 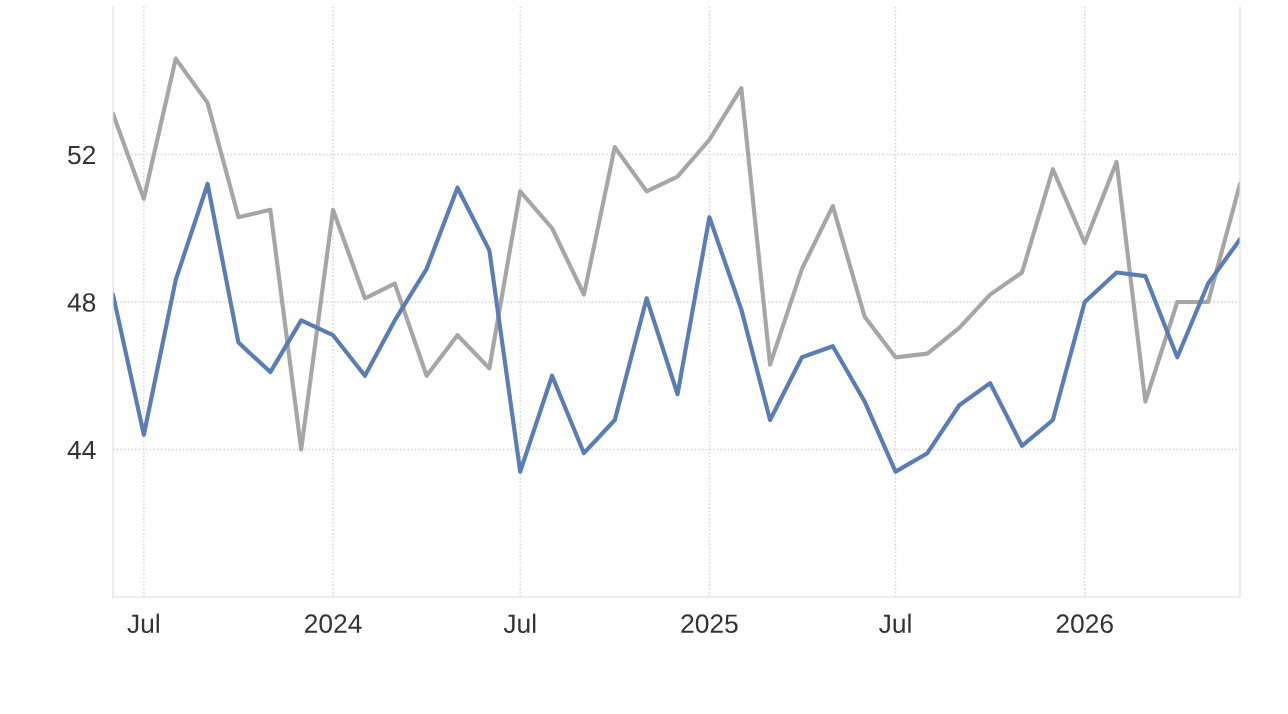 I want to click on x-tick-label: 2024, so click(x=333, y=624).